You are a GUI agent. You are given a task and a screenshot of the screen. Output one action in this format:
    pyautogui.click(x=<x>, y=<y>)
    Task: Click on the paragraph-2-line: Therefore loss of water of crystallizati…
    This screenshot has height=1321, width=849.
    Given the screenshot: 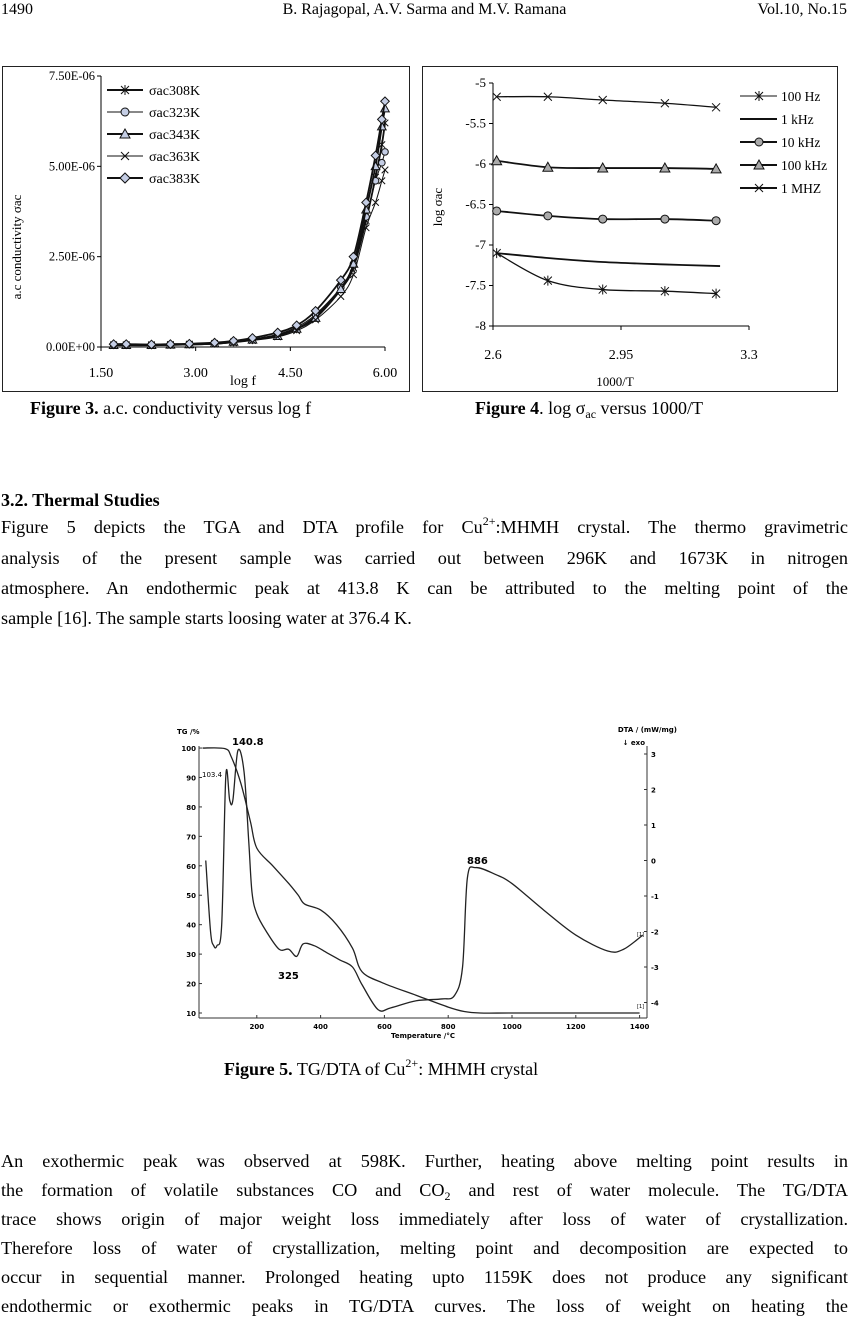 What is the action you would take?
    pyautogui.click(x=424, y=1248)
    